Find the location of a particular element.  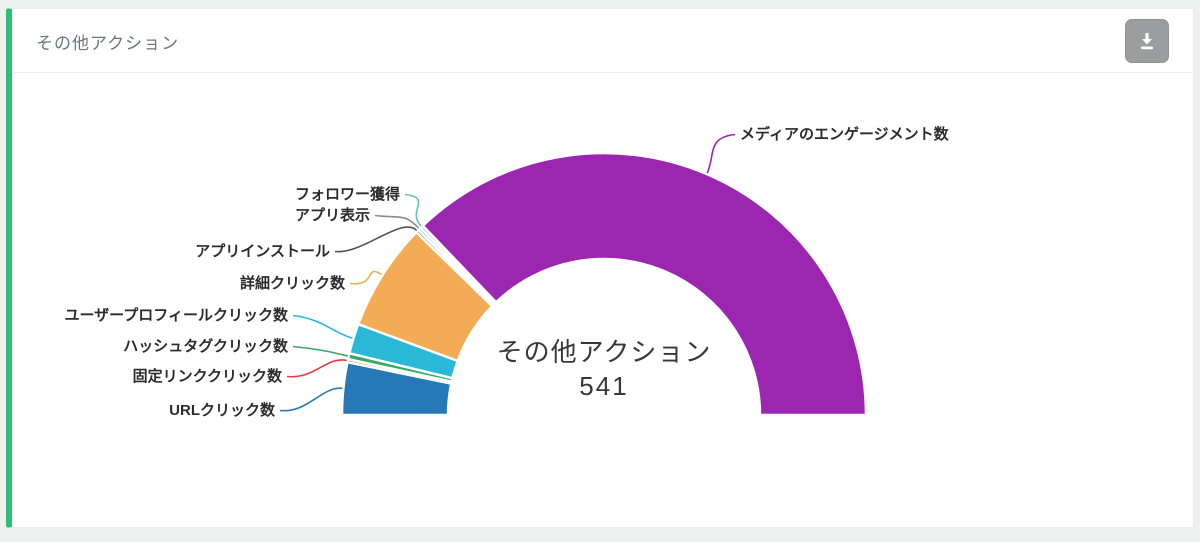

segment-label: URLクリック数 is located at coordinates (222, 410).